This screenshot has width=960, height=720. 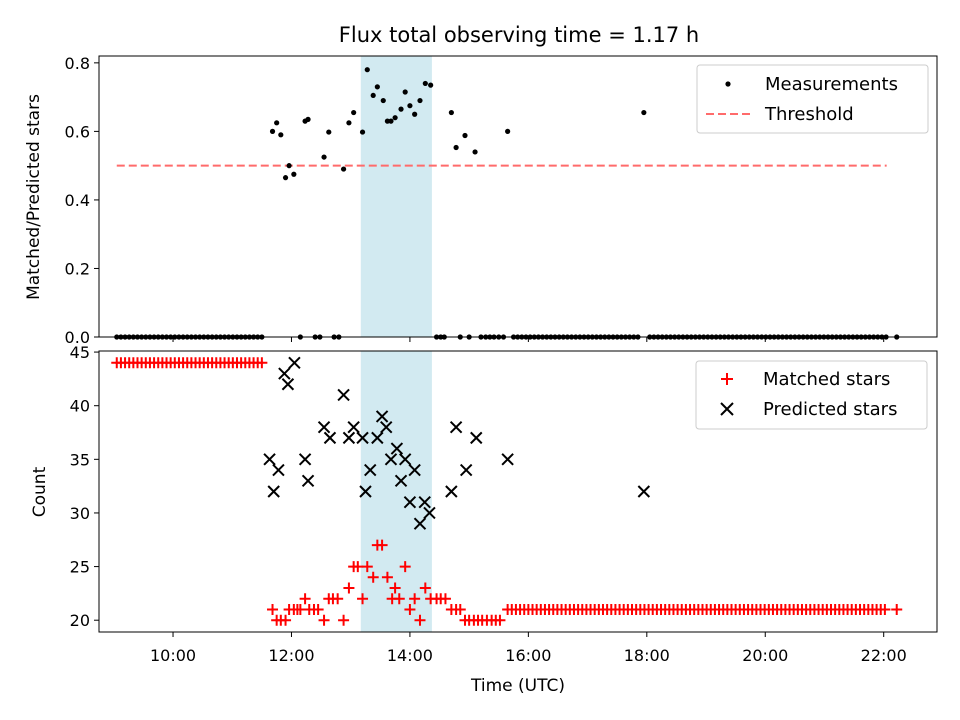 What do you see at coordinates (811, 395) in the screenshot?
I see `bottom-legend: Matched stars Predicted stars` at bounding box center [811, 395].